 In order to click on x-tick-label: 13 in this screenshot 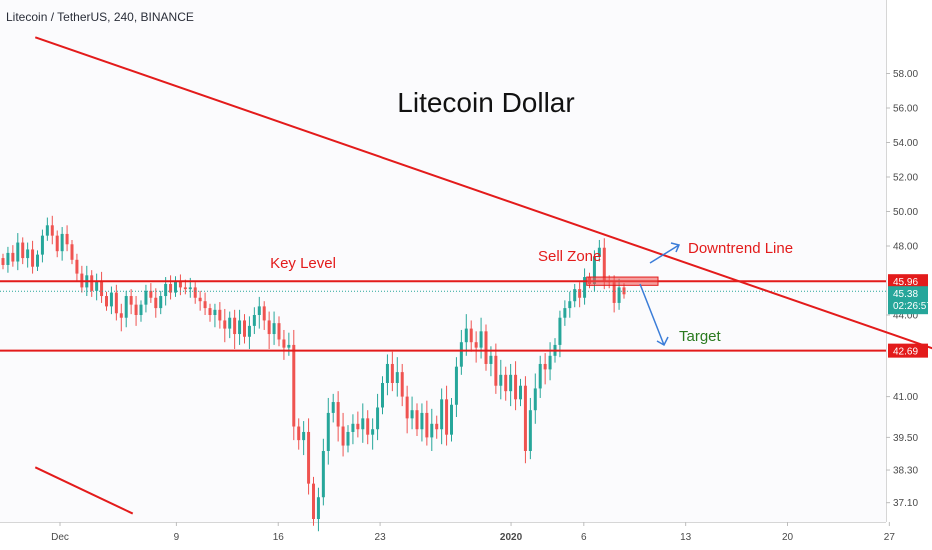, I will do `click(686, 537)`.